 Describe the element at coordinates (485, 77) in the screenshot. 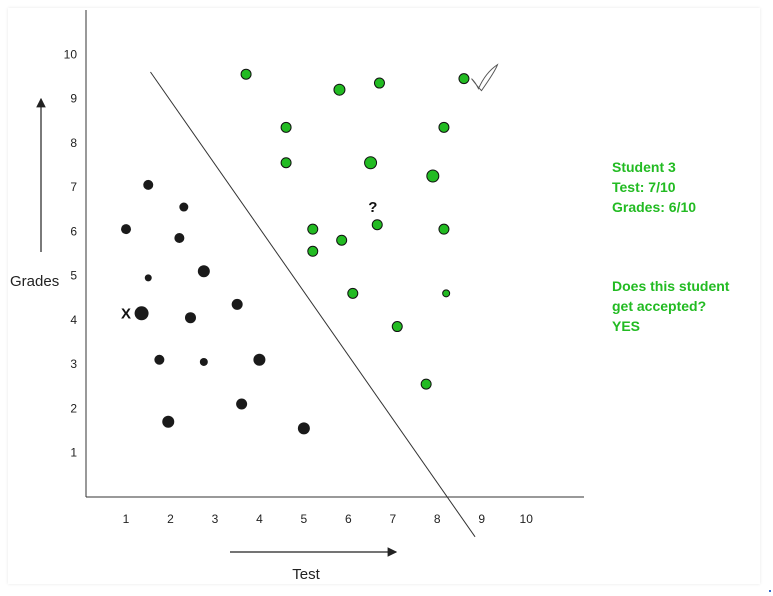

I see `checkmark-icon` at that location.